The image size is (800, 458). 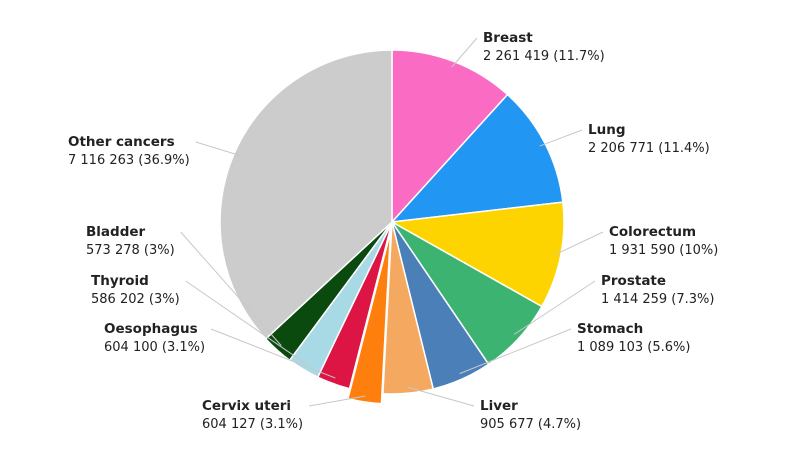 What do you see at coordinates (121, 142) in the screenshot?
I see `slice-label: Other cancers` at bounding box center [121, 142].